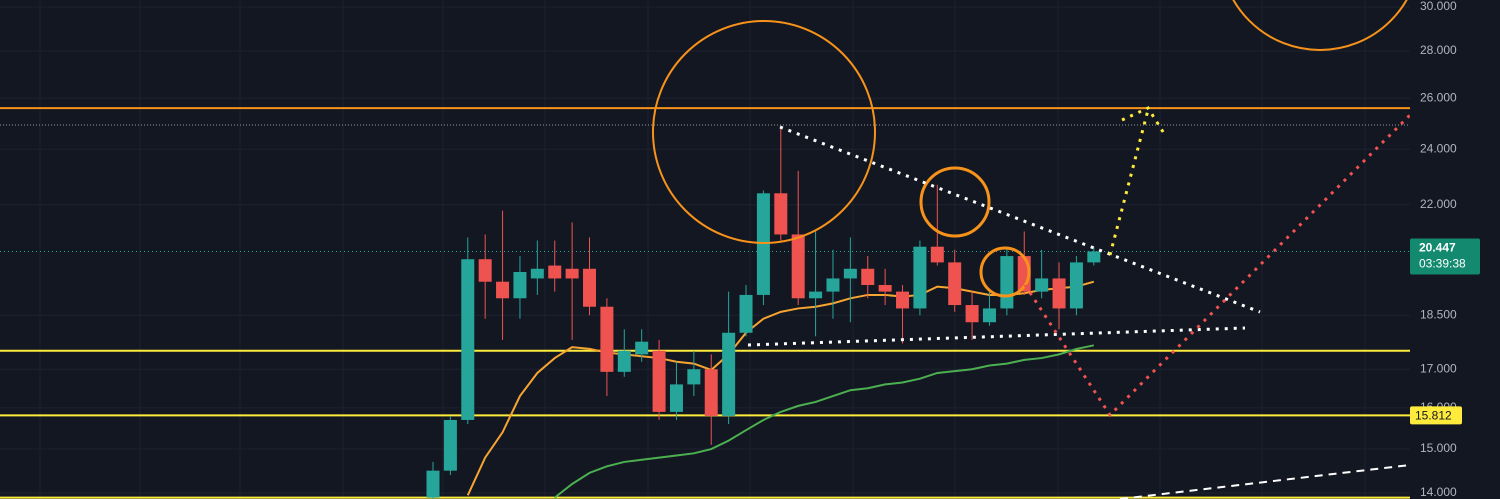 The height and width of the screenshot is (499, 1500). I want to click on level-label-box, so click(1436, 415).